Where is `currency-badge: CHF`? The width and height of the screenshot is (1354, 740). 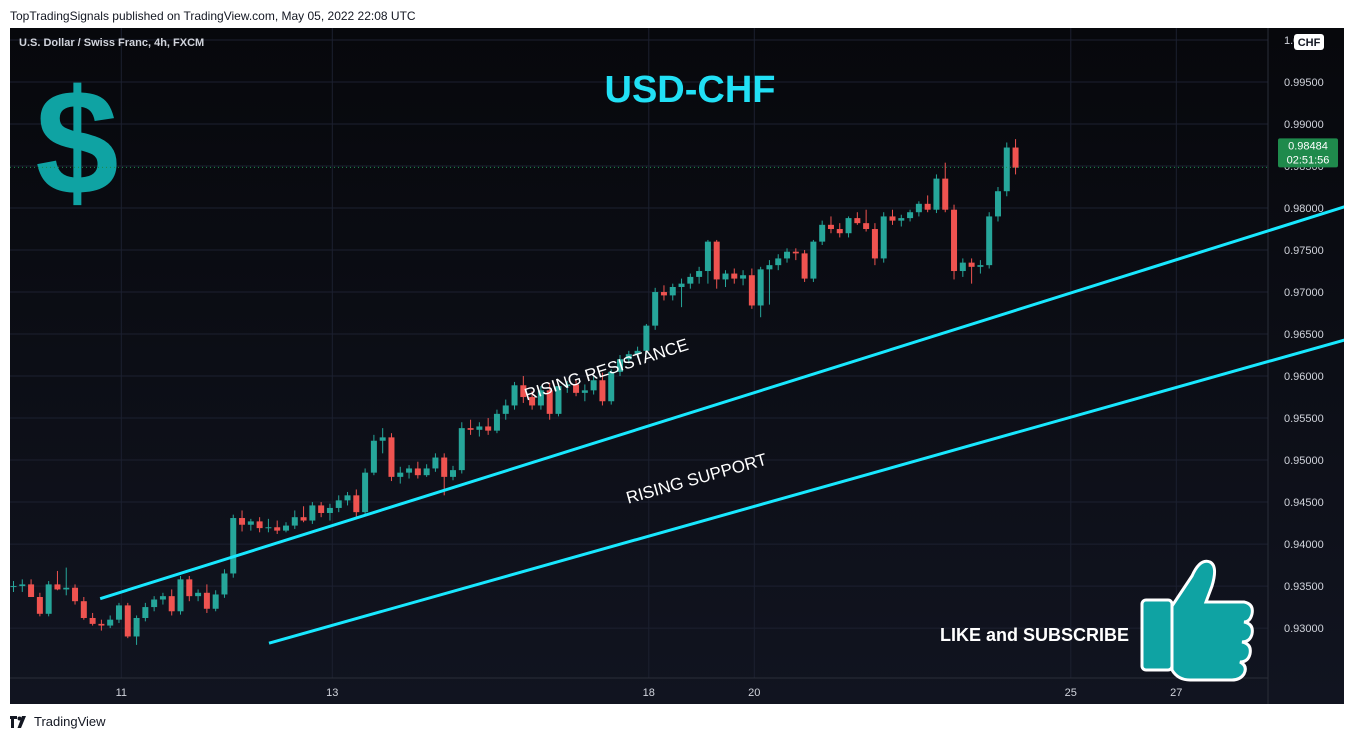 currency-badge: CHF is located at coordinates (1309, 43).